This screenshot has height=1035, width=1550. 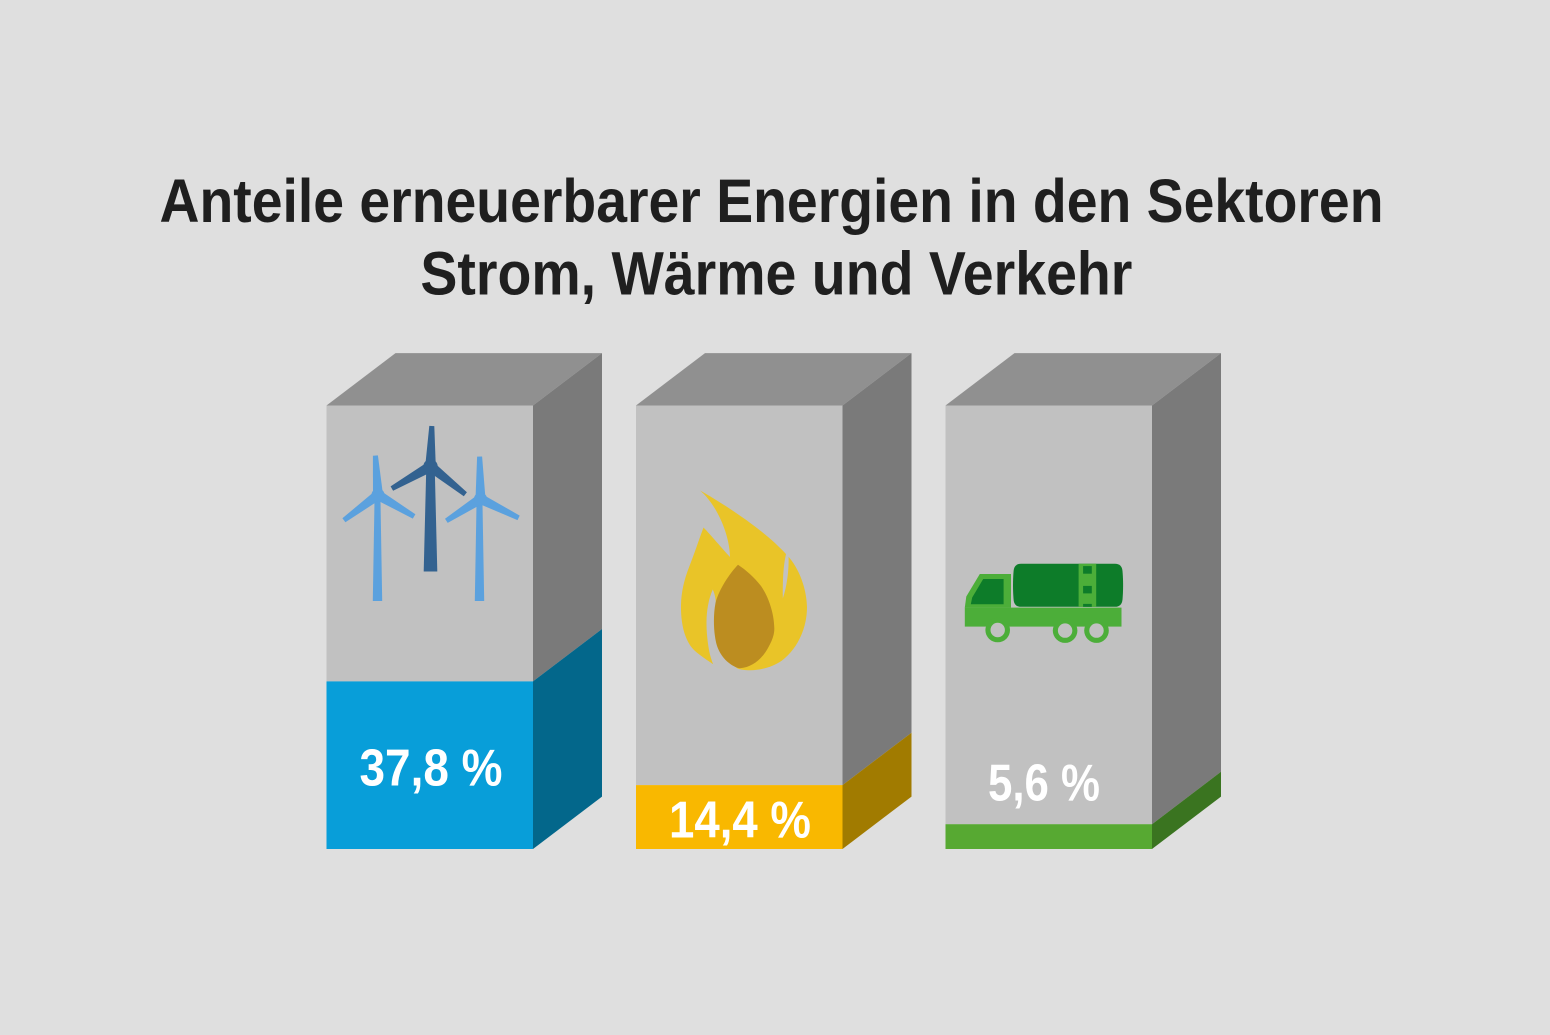 What do you see at coordinates (431, 767) in the screenshot?
I see `svg-text: 37,8 %` at bounding box center [431, 767].